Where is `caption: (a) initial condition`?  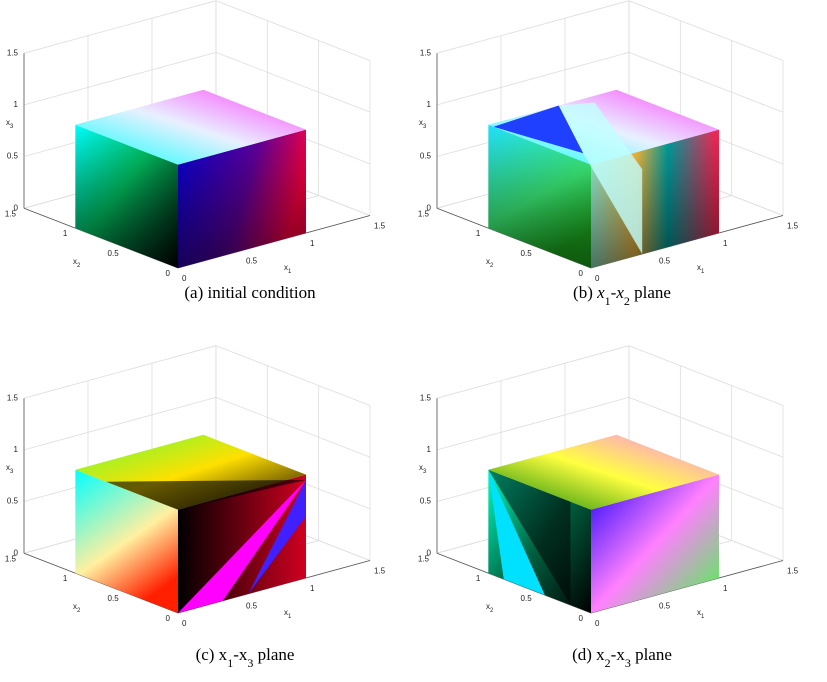 caption: (a) initial condition is located at coordinates (250, 292).